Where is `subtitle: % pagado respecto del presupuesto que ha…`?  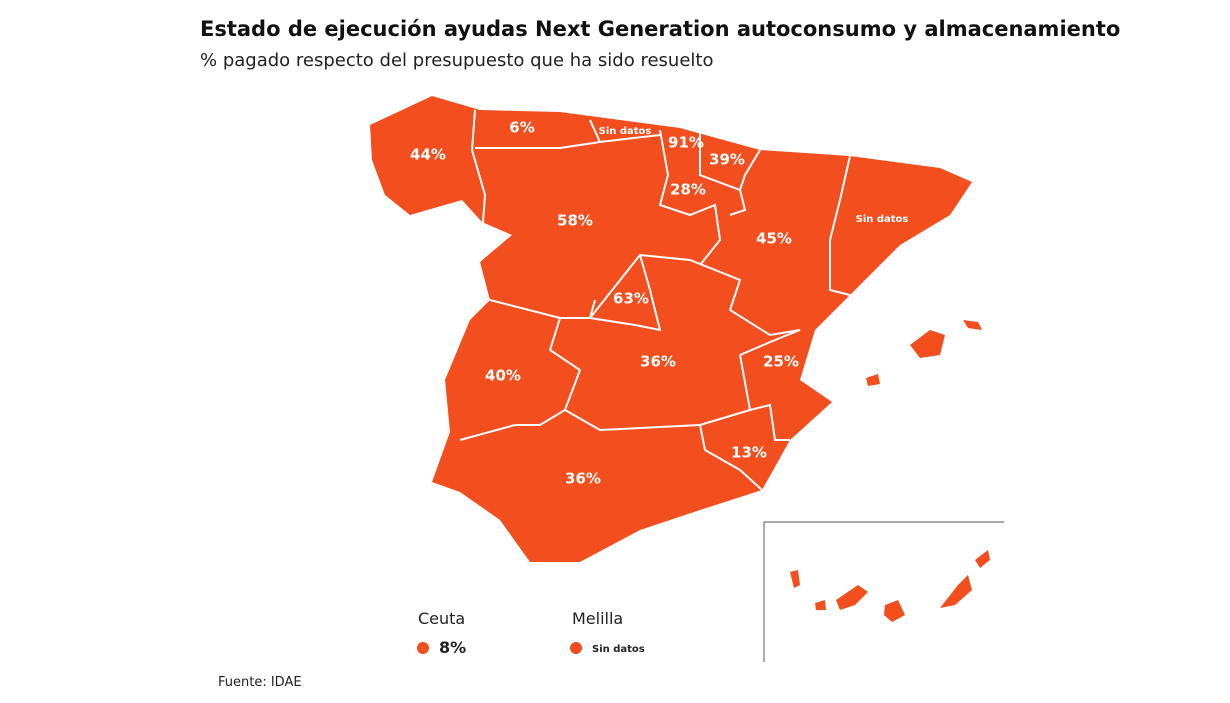 subtitle: % pagado respecto del presupuesto que ha… is located at coordinates (456, 60).